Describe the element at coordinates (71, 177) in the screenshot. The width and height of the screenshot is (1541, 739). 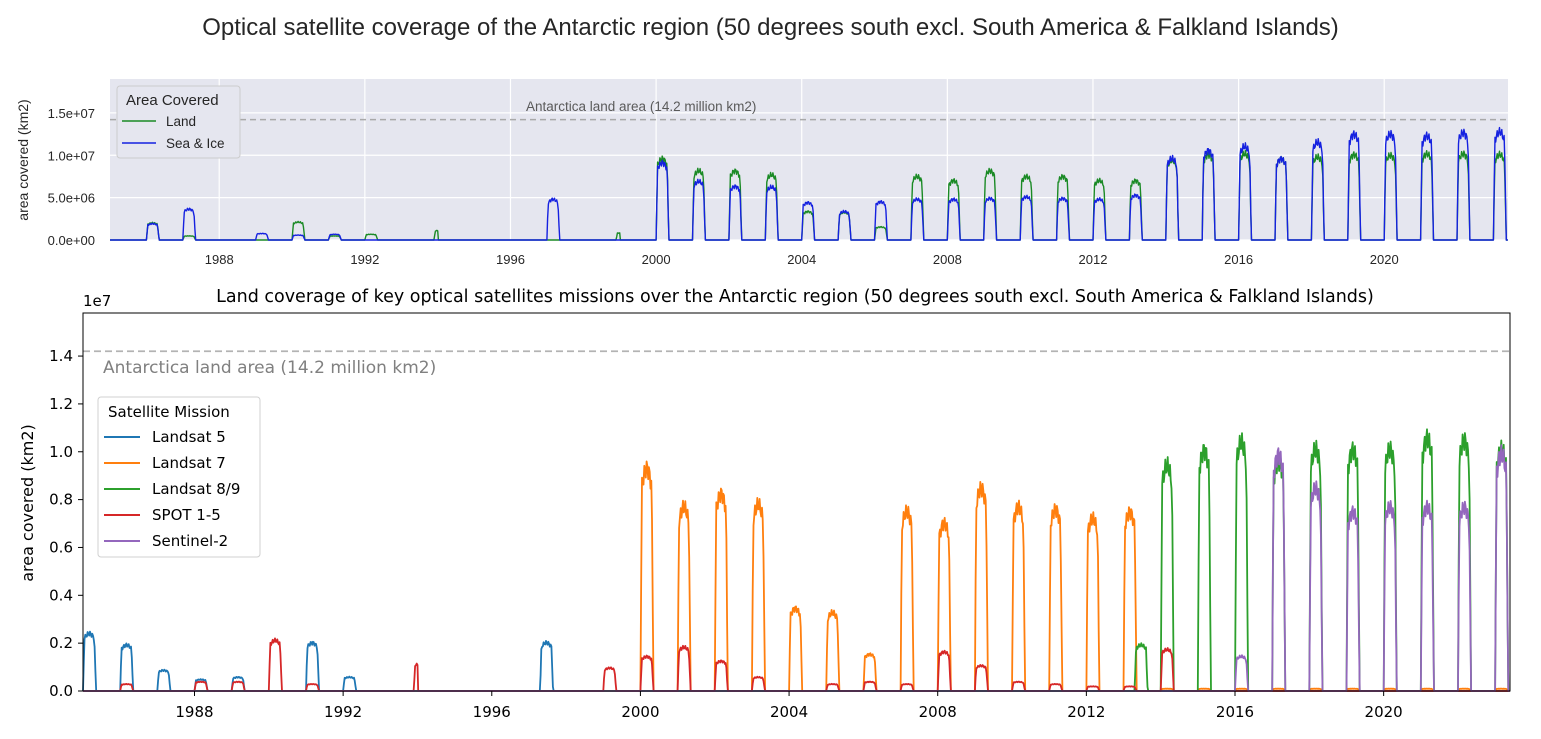
I see `top-y-tick-labels: 0.0e+00 5.0e+06 1.0e+07 1.5e+07` at that location.